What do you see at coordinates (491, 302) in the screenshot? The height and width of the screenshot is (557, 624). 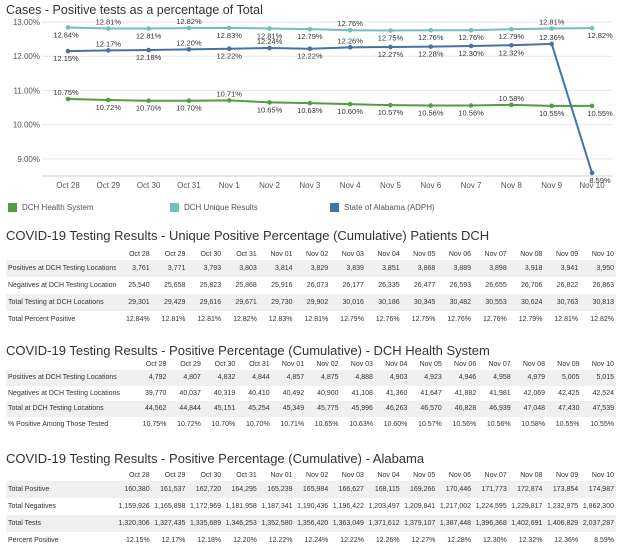 I see `table-cell: 30,553` at bounding box center [491, 302].